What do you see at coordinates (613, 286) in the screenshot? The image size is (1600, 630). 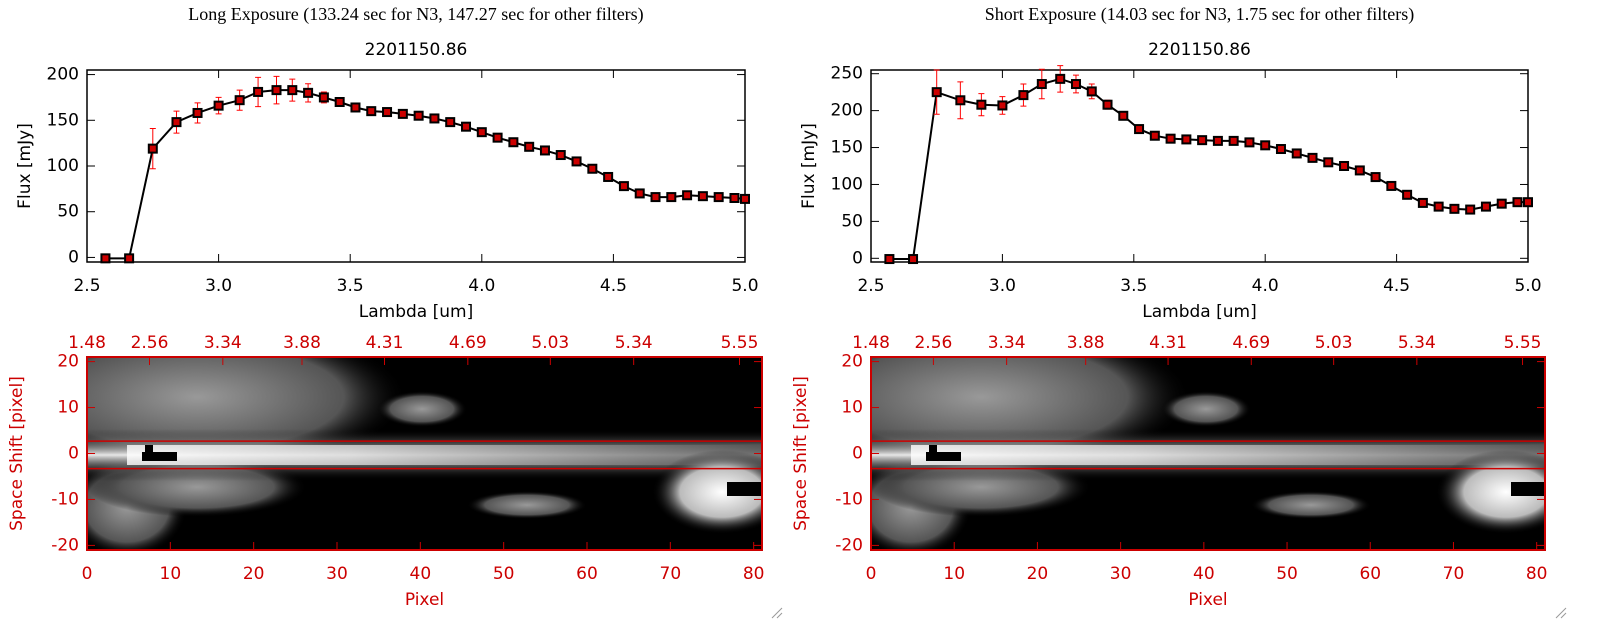 I see `x-tick-label: 4.5` at bounding box center [613, 286].